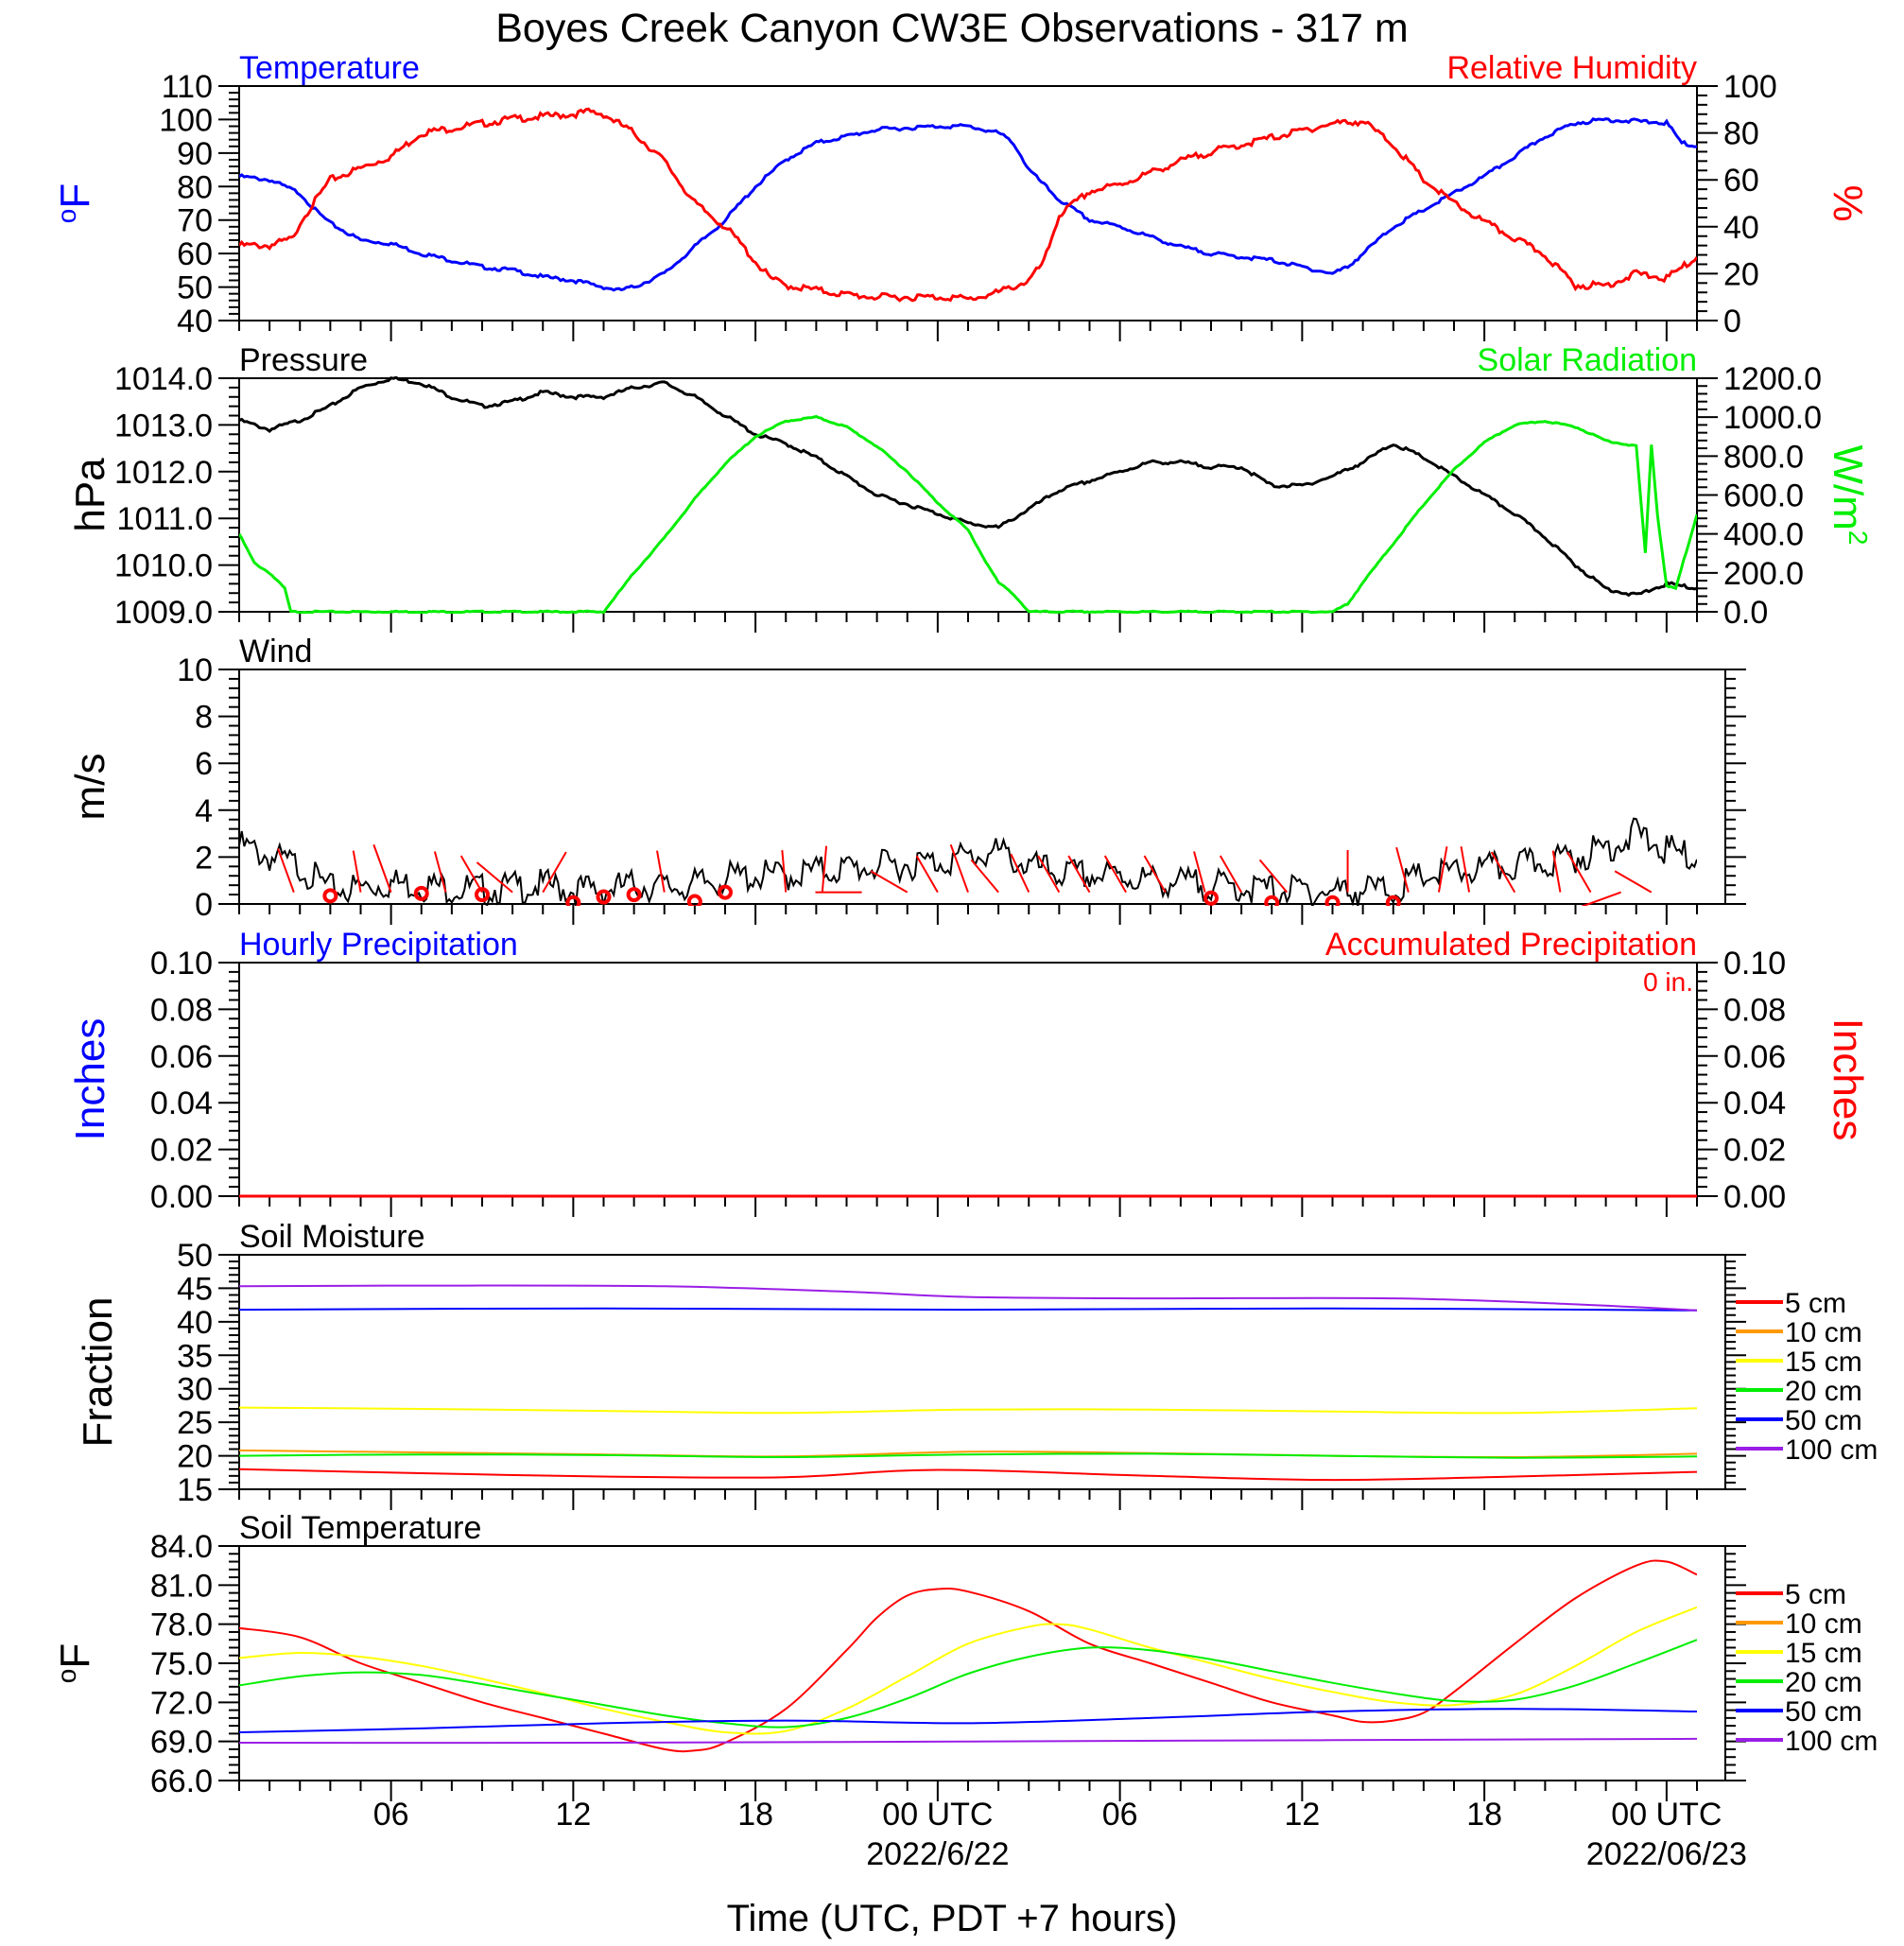 The height and width of the screenshot is (1946, 1904). Describe the element at coordinates (1763, 457) in the screenshot. I see `y-right-tick-label: 800.0` at that location.